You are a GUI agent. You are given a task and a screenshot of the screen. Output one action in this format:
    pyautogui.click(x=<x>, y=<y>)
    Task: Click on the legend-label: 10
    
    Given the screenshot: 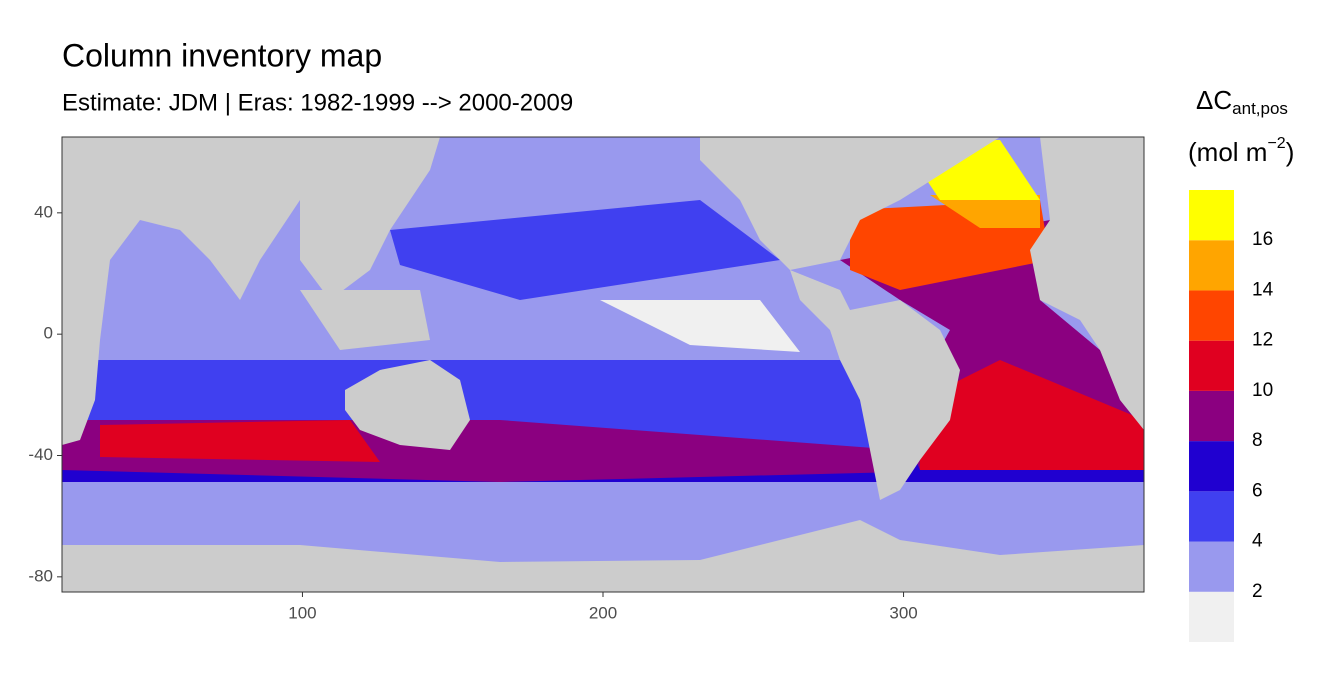 What is the action you would take?
    pyautogui.click(x=1262, y=390)
    